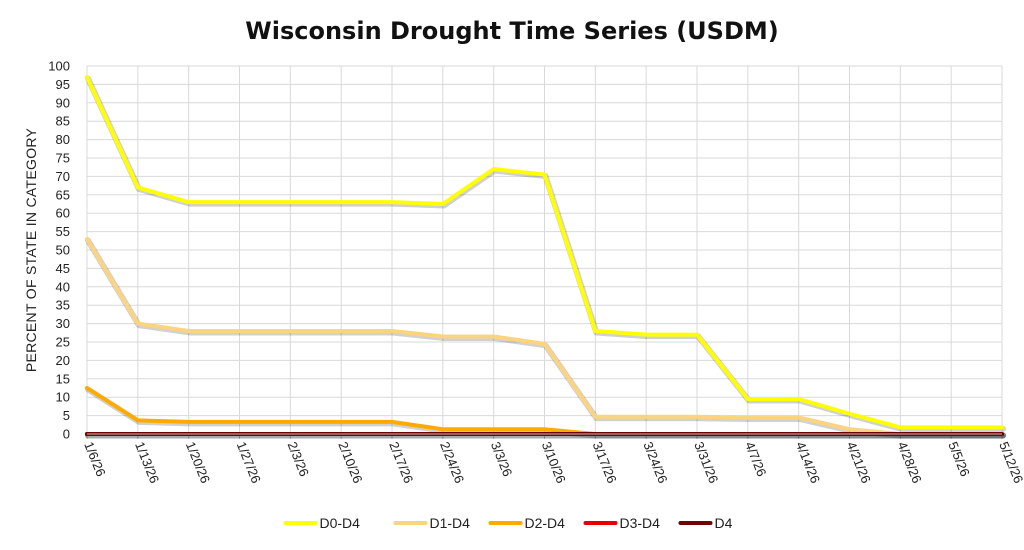 The image size is (1024, 550). I want to click on y-tick-label: 90, so click(63, 102).